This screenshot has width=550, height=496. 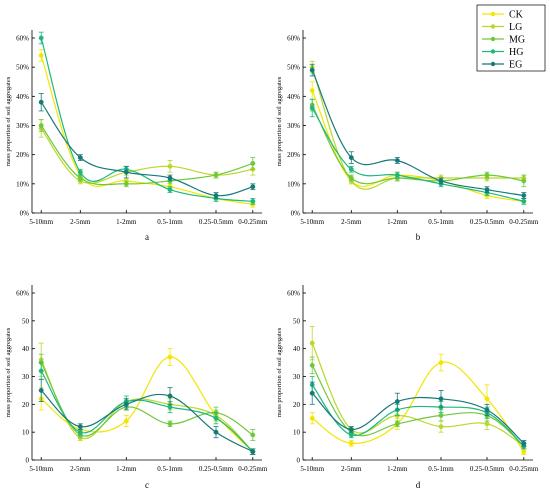 What do you see at coordinates (26, 349) in the screenshot?
I see `y-tick-label: 40` at bounding box center [26, 349].